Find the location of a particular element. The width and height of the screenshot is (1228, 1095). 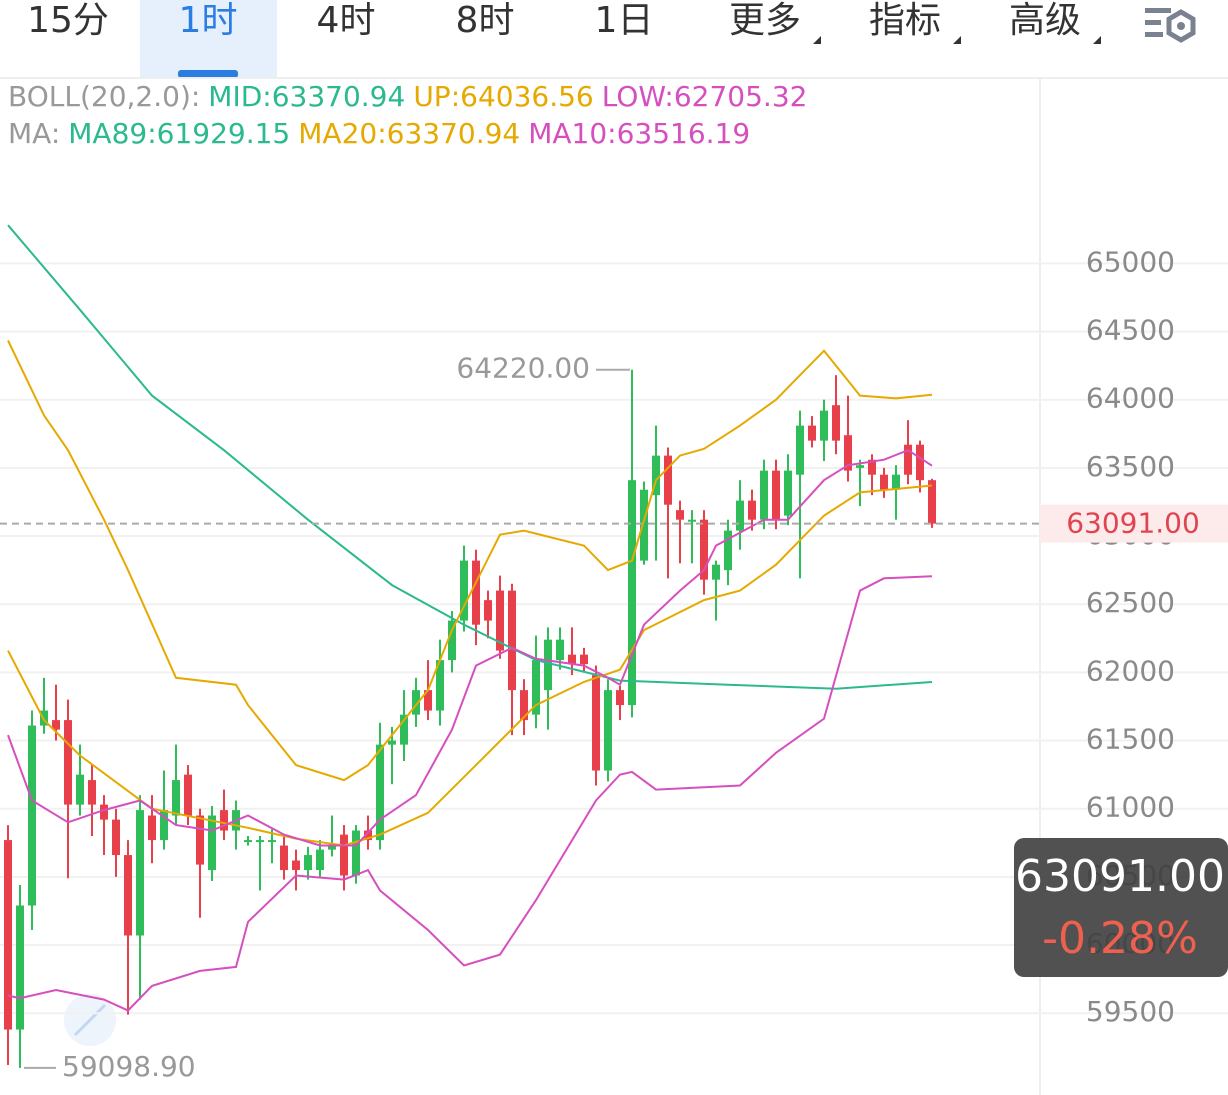

zoom-icon is located at coordinates (90, 1020).